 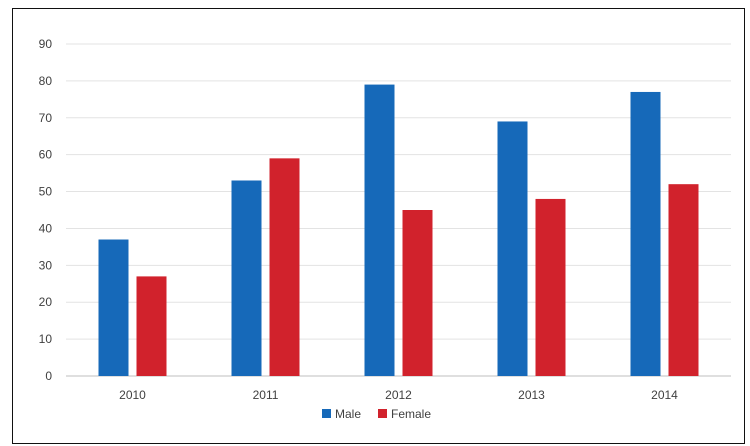 What do you see at coordinates (46, 155) in the screenshot?
I see `y-tick-label: 60` at bounding box center [46, 155].